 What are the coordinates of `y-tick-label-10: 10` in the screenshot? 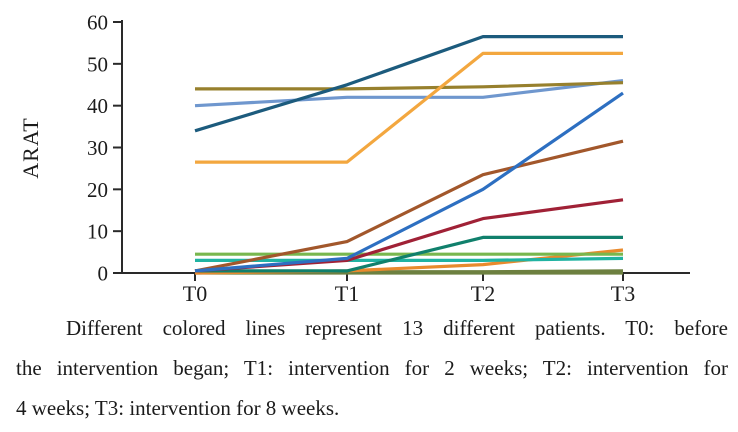 It's located at (97, 232).